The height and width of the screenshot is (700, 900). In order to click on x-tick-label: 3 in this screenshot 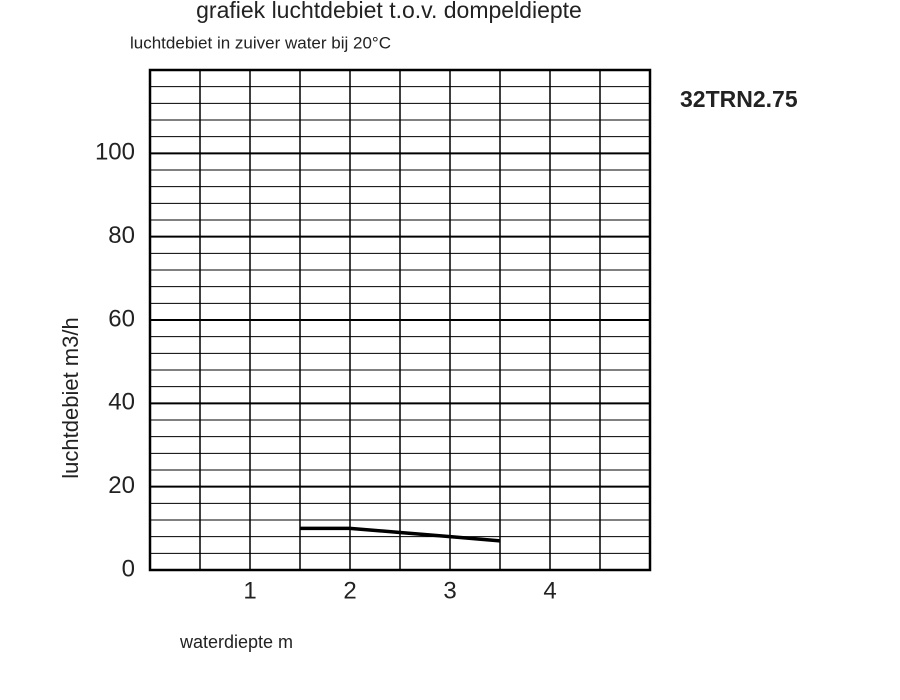, I will do `click(449, 590)`.